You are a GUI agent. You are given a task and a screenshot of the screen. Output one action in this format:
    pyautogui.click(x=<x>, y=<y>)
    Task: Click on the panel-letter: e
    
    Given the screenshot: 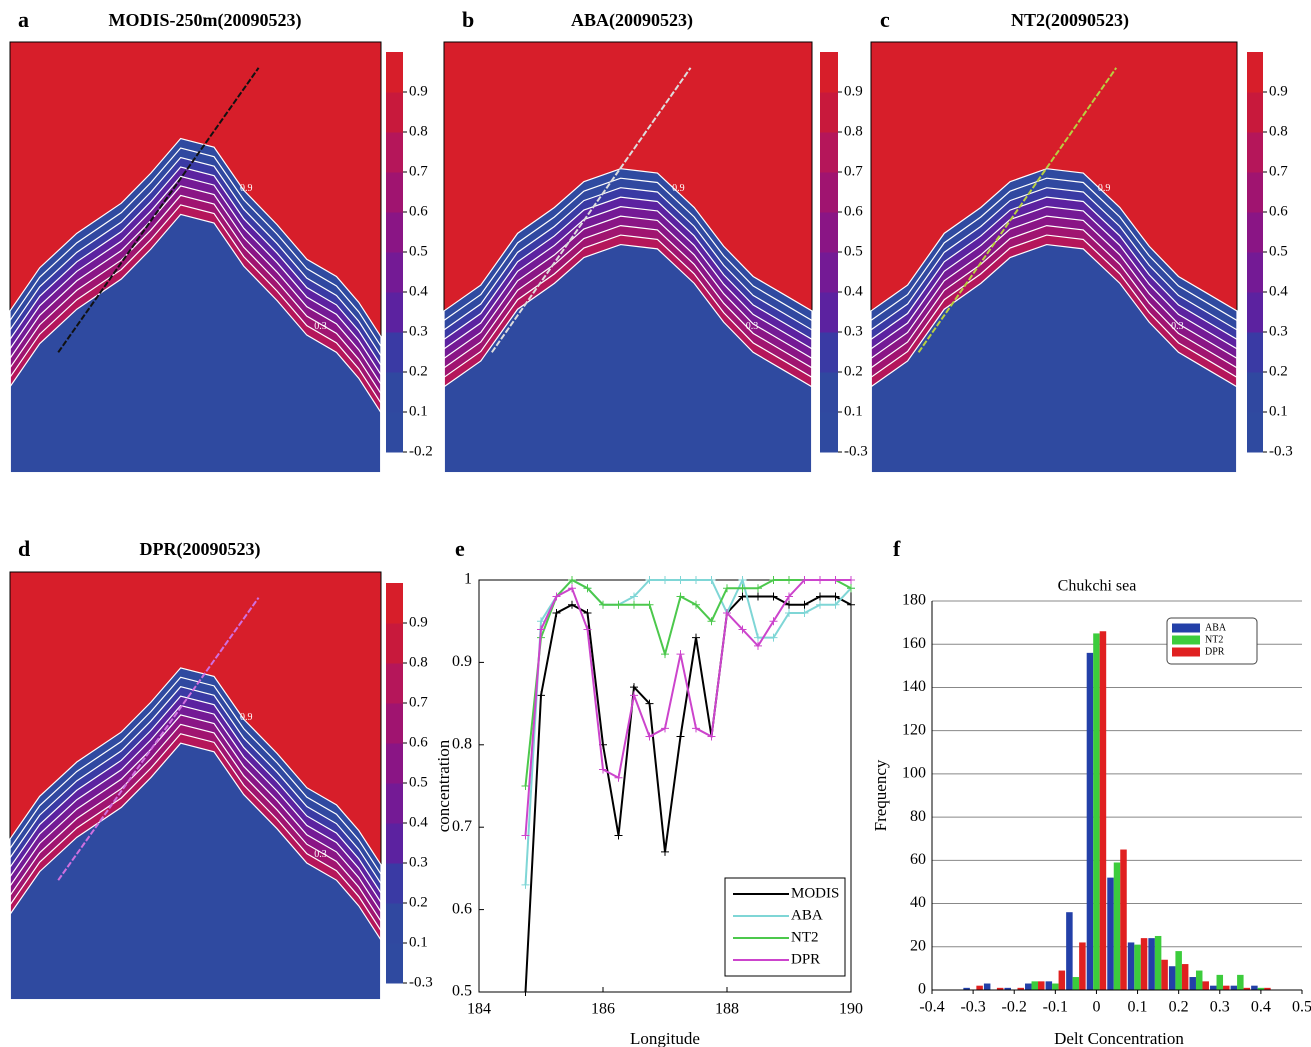 What is the action you would take?
    pyautogui.click(x=460, y=548)
    